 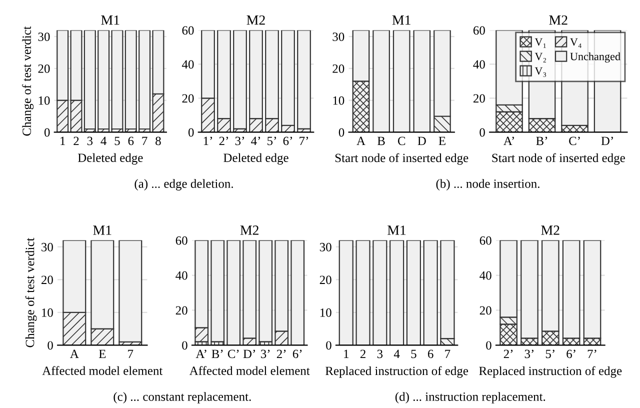 What do you see at coordinates (255, 141) in the screenshot?
I see `x-tick-label: 4’` at bounding box center [255, 141].